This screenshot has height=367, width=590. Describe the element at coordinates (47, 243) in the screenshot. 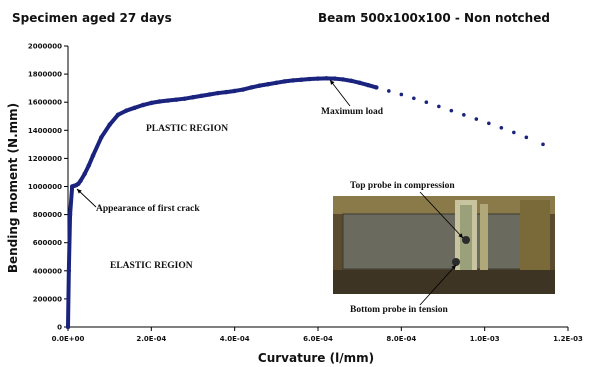

I see `y-tick-label: 600000` at that location.